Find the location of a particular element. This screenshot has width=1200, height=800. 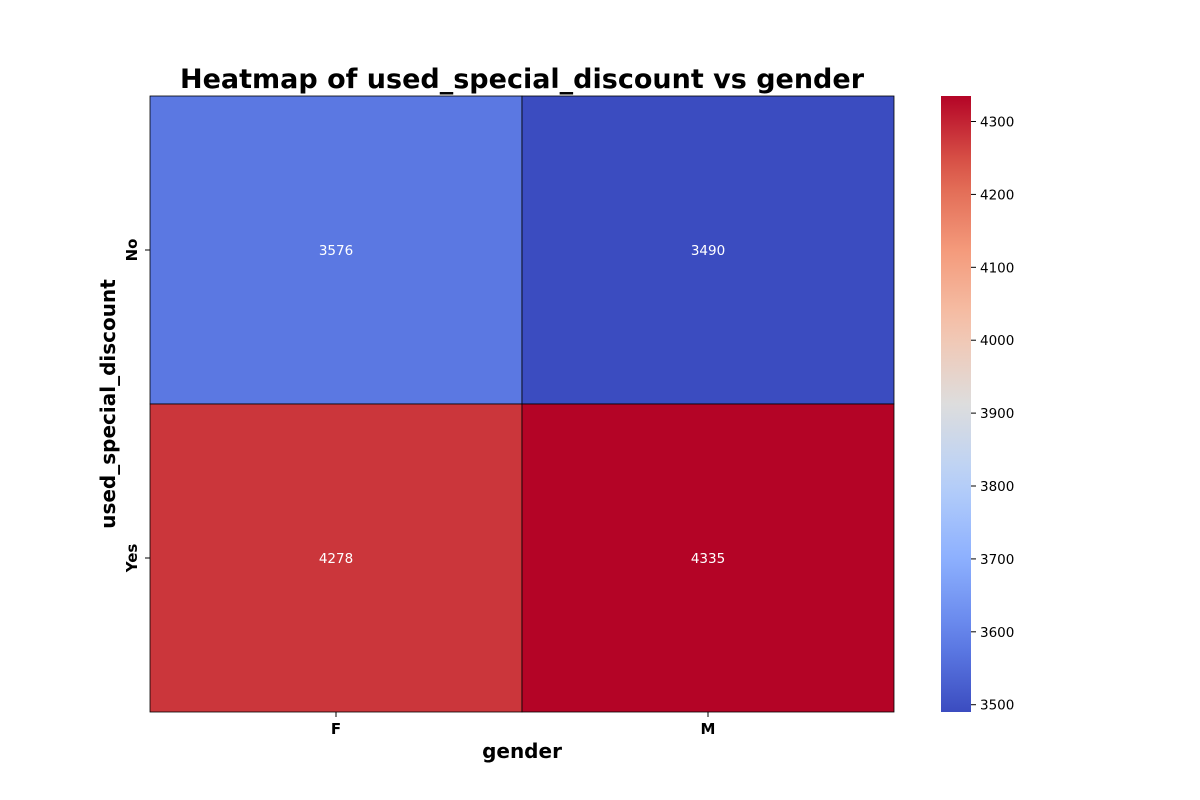

colorbar-tick-label: 4200 is located at coordinates (997, 195).